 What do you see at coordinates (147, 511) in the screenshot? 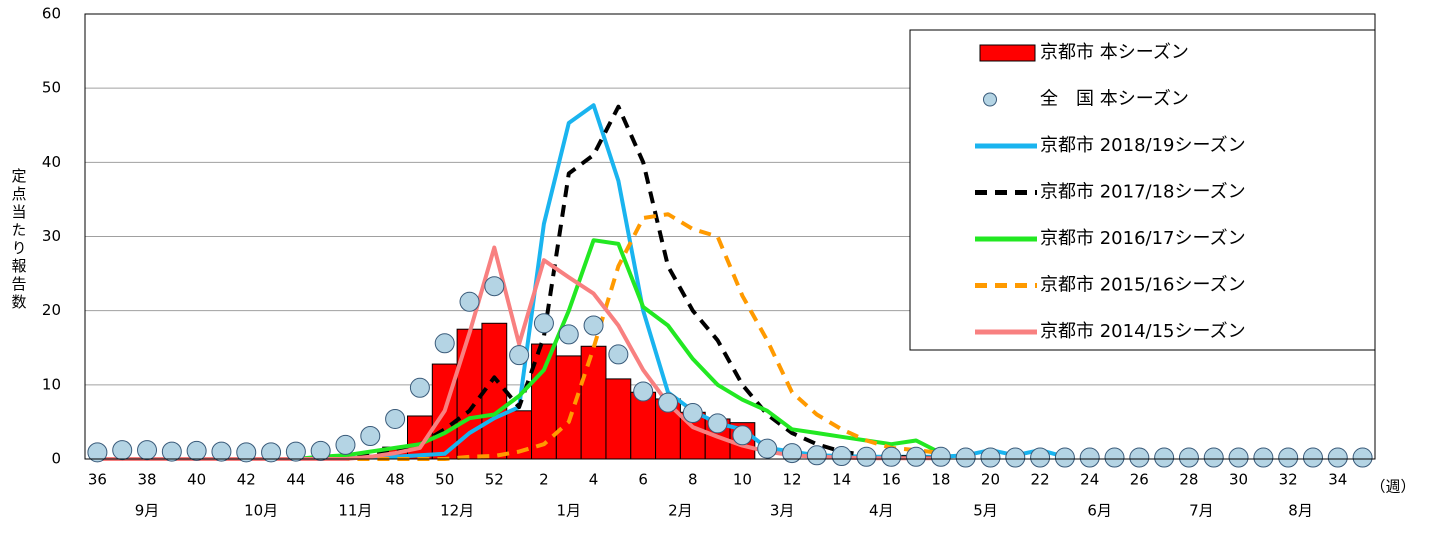
I see `month-label: 9月` at bounding box center [147, 511].